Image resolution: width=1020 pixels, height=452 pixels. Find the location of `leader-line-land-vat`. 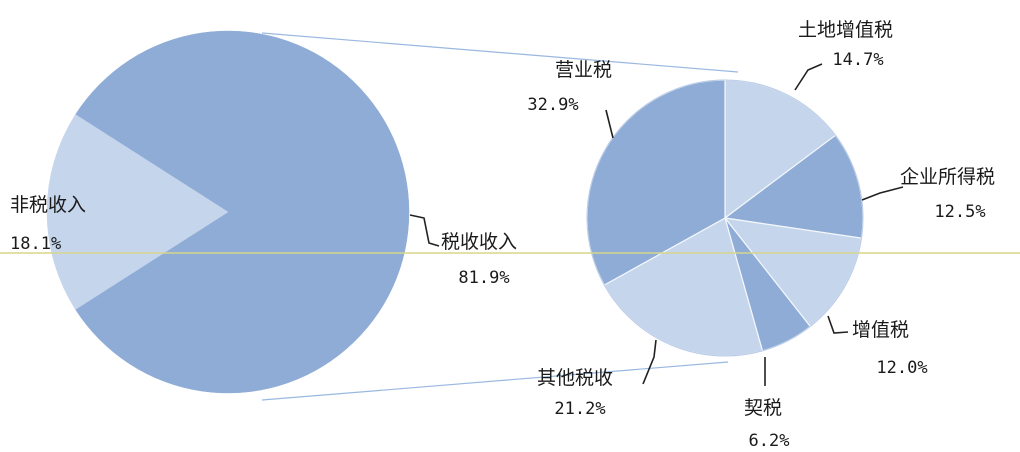

leader-line-land-vat is located at coordinates (808, 77).